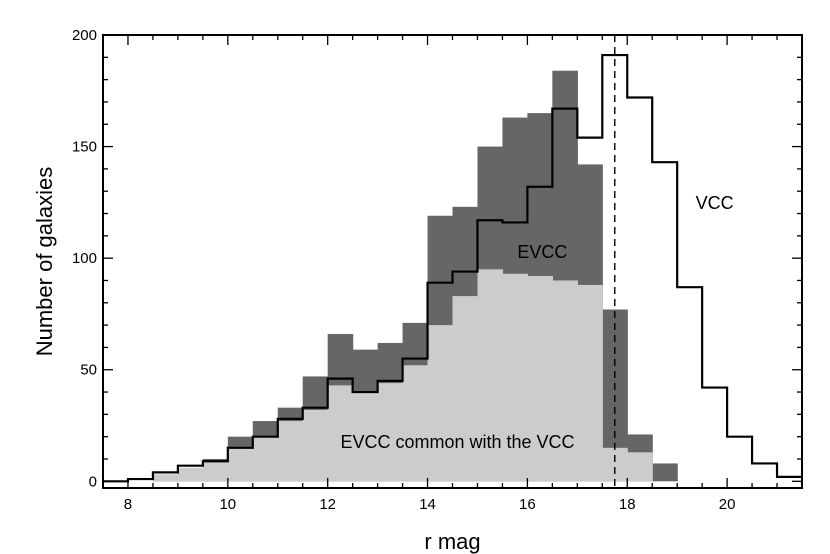 Image resolution: width=830 pixels, height=554 pixels. What do you see at coordinates (627, 504) in the screenshot?
I see `x-tick-label: 18` at bounding box center [627, 504].